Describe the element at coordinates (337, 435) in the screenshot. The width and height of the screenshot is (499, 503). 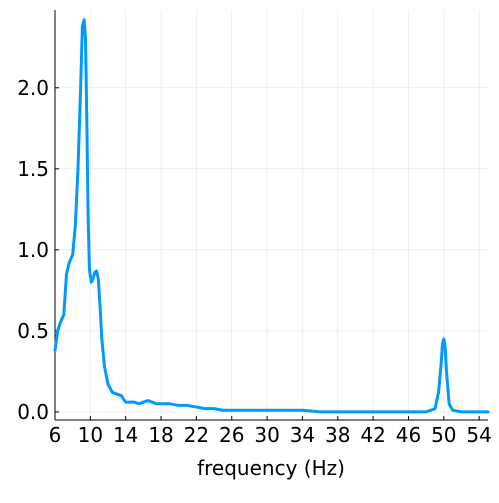
I see `x-tick-label: 38` at that location.